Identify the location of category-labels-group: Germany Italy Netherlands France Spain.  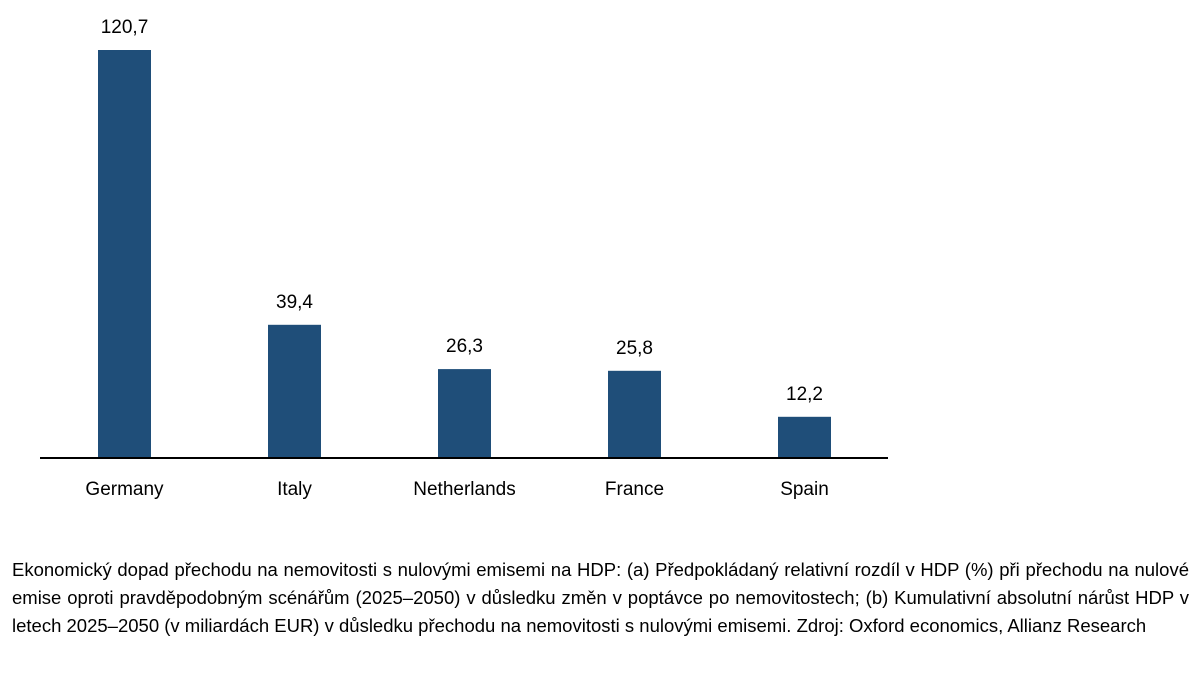
(456, 489).